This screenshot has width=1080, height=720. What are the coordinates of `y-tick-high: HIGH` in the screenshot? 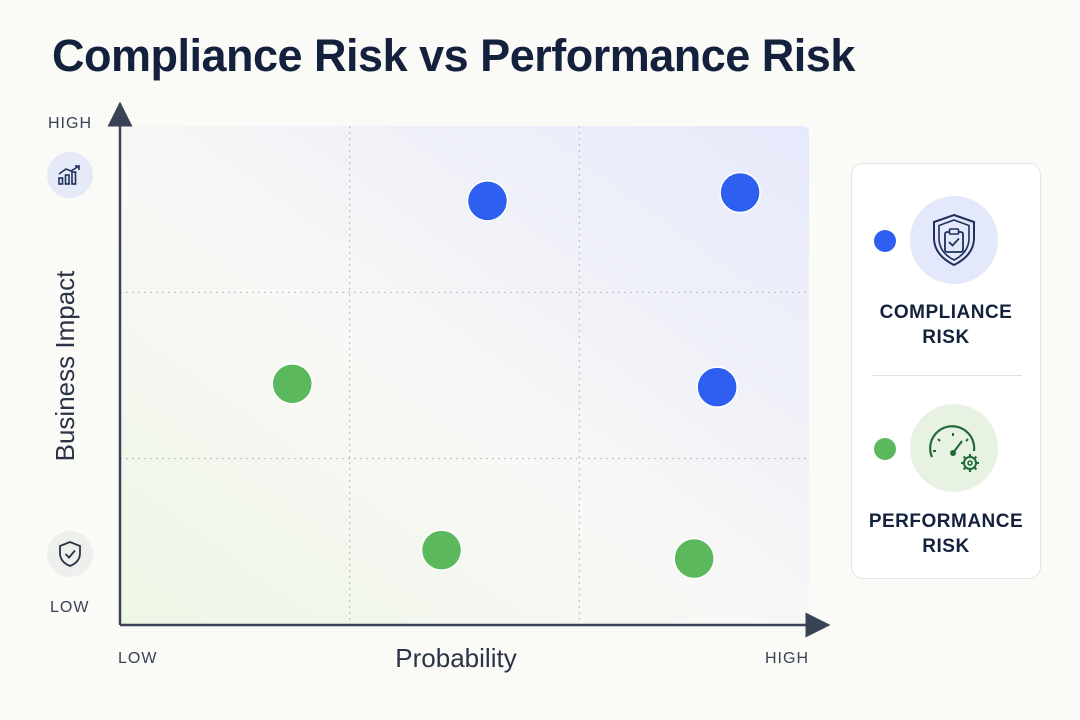 It's located at (70, 123).